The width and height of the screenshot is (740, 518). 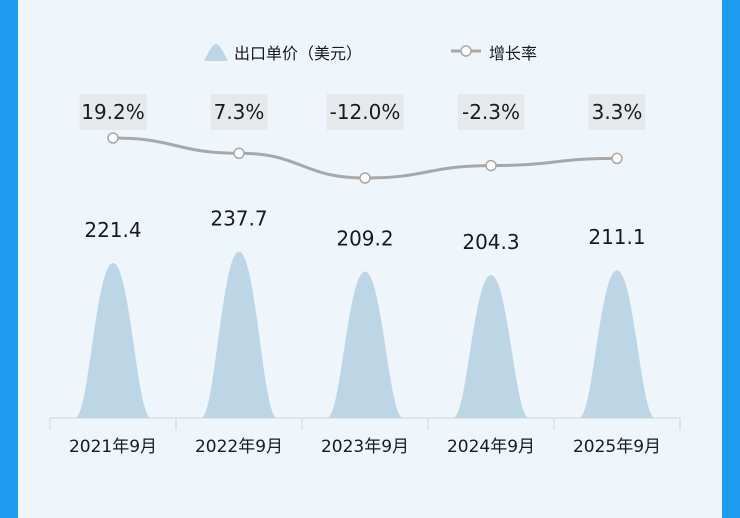 I want to click on bar-value-labels: 221.4 237.7 209.2 204.3 211.1, so click(x=364, y=230).